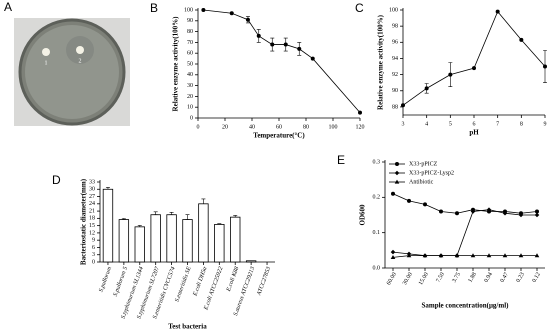 The image size is (550, 333). What do you see at coordinates (395, 75) in the screenshot?
I see `y-tick-label: 92` at bounding box center [395, 75].